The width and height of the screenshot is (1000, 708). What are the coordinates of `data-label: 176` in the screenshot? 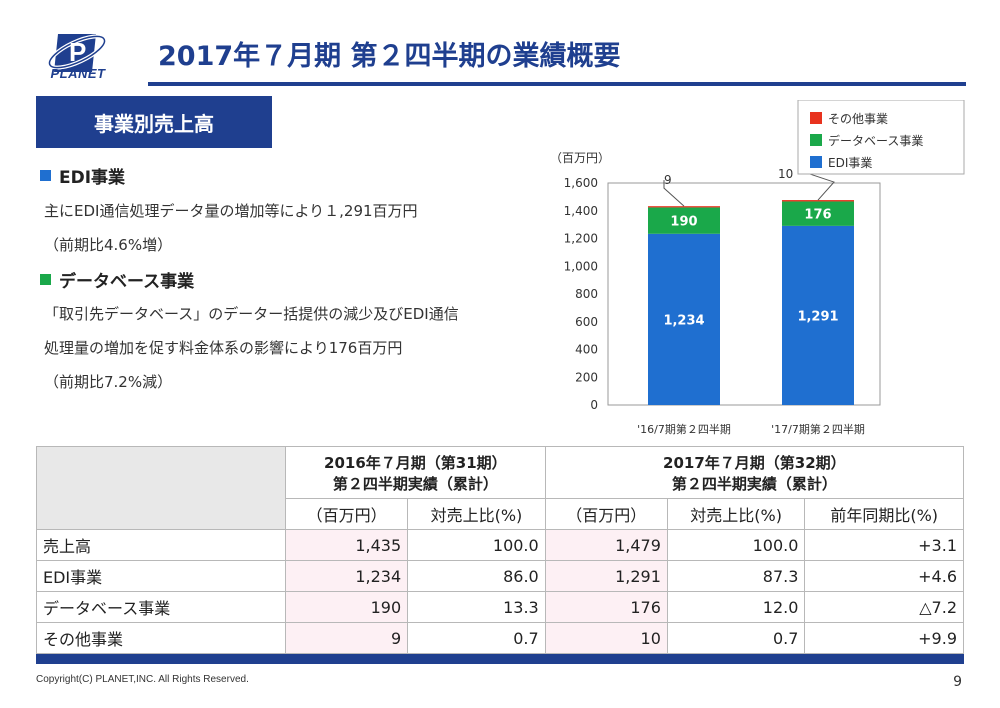 It's located at (817, 215).